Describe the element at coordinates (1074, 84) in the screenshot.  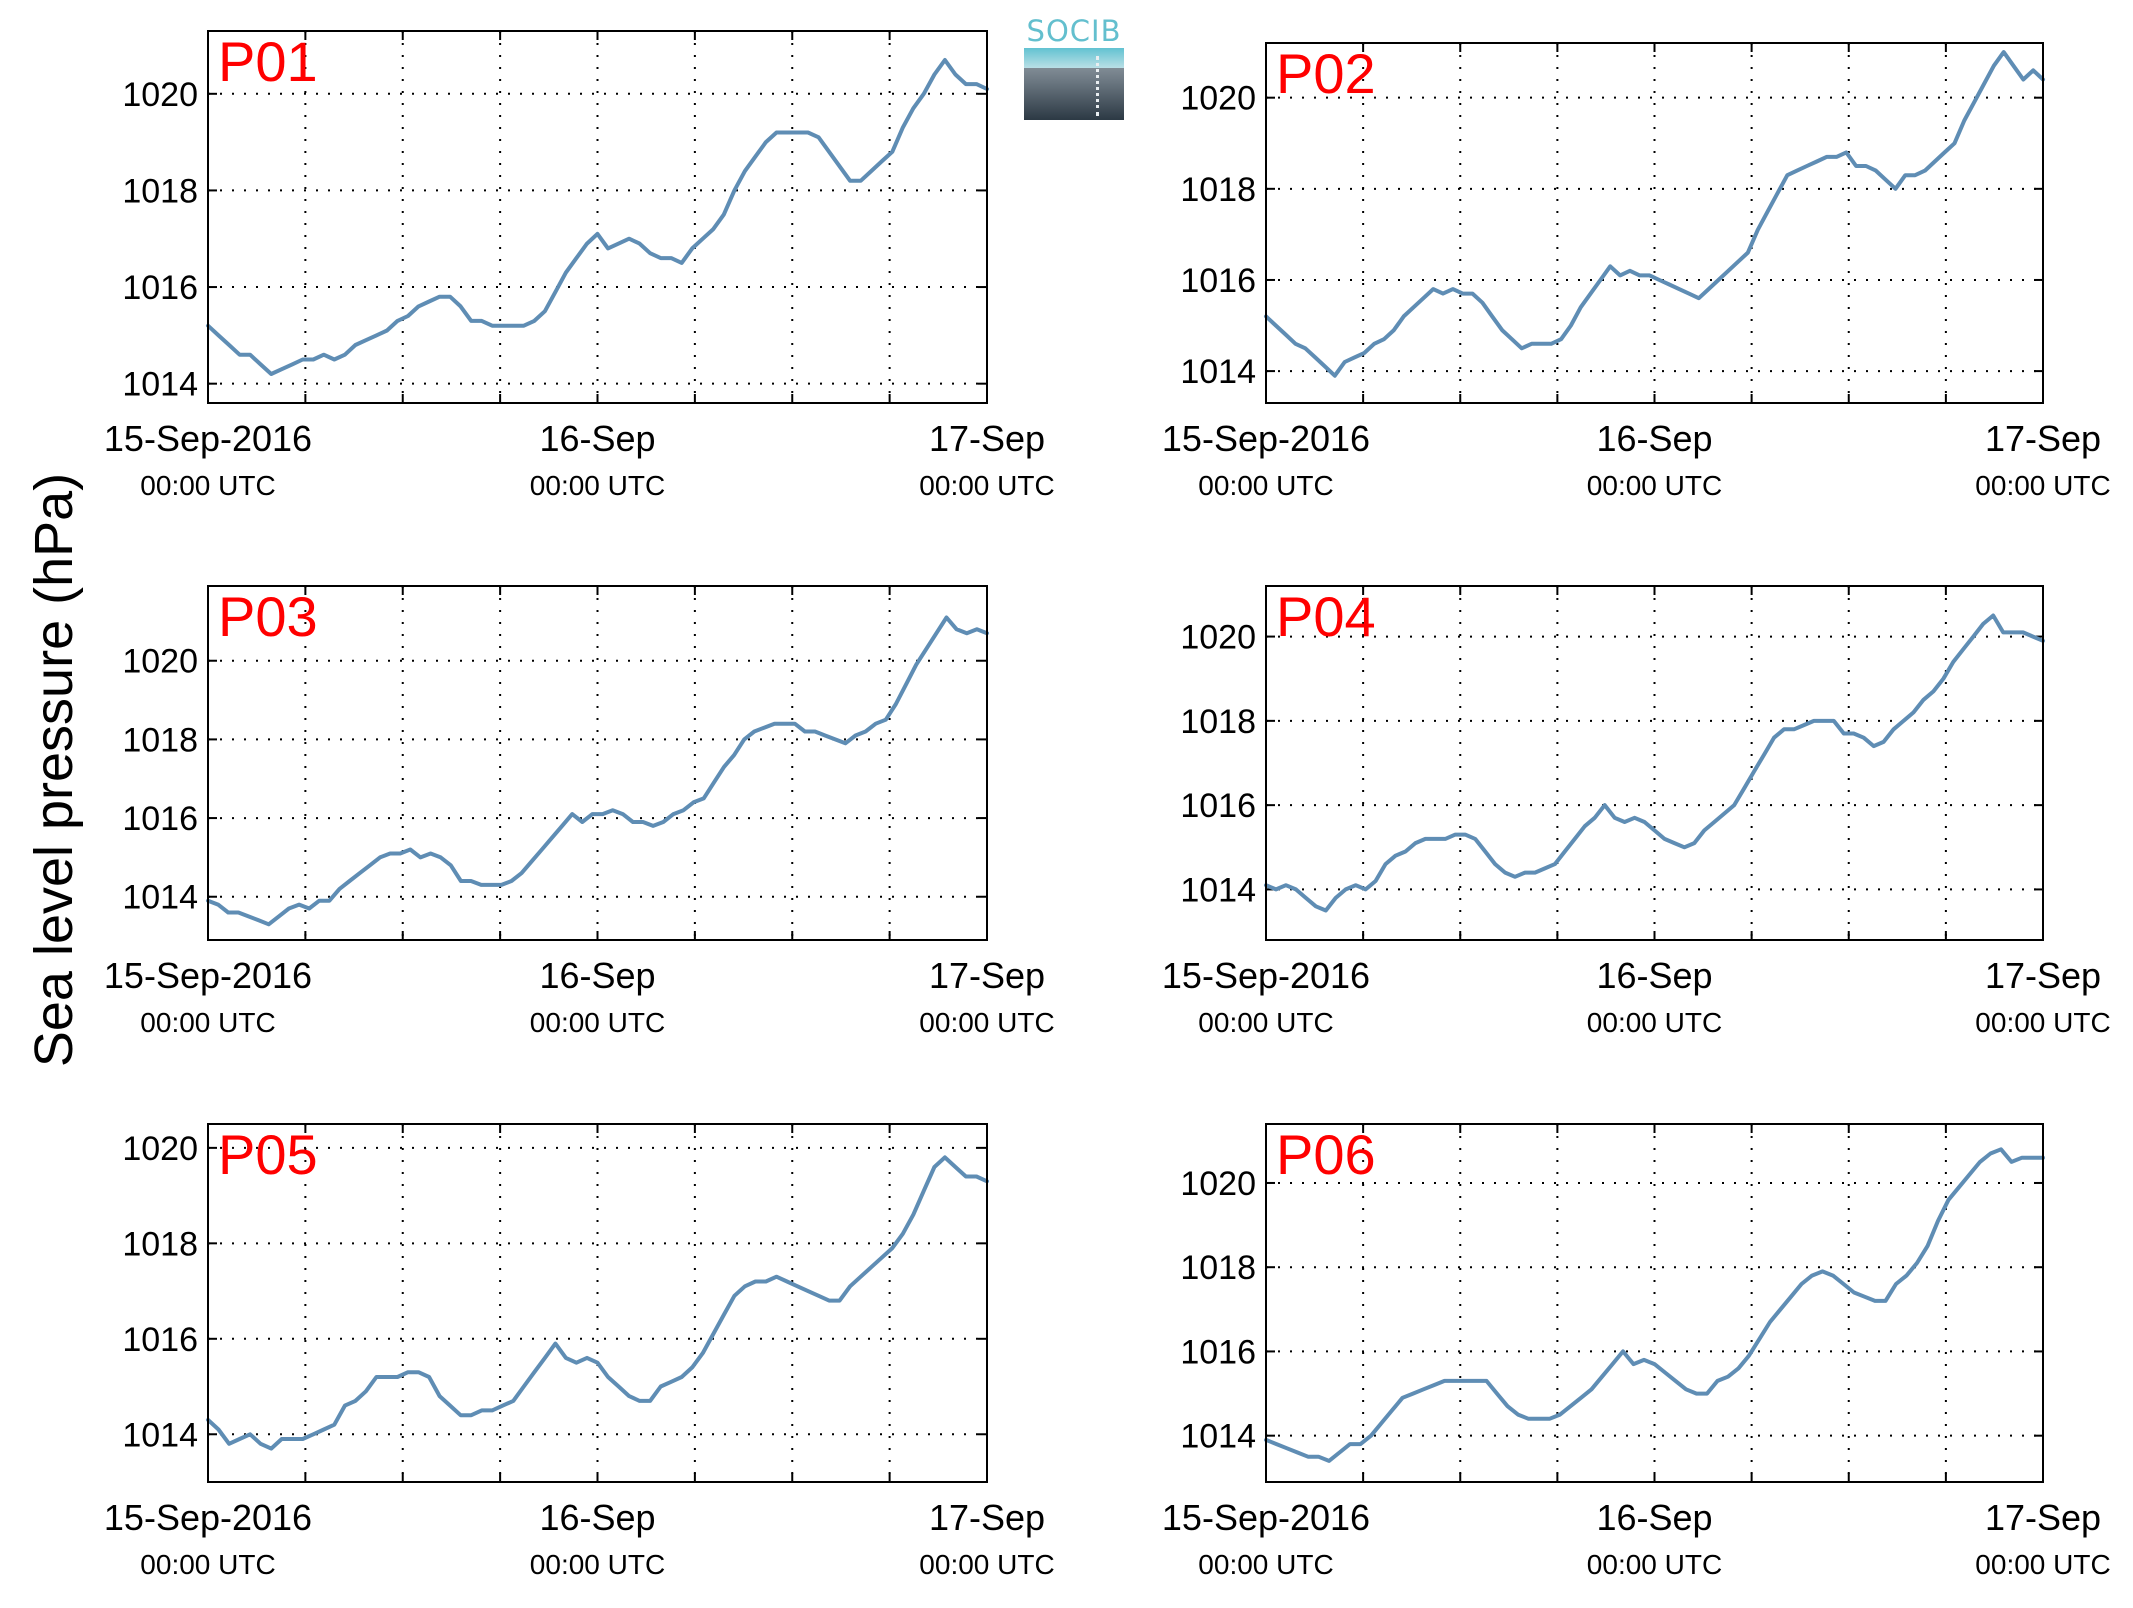
I see `logo-mark` at that location.